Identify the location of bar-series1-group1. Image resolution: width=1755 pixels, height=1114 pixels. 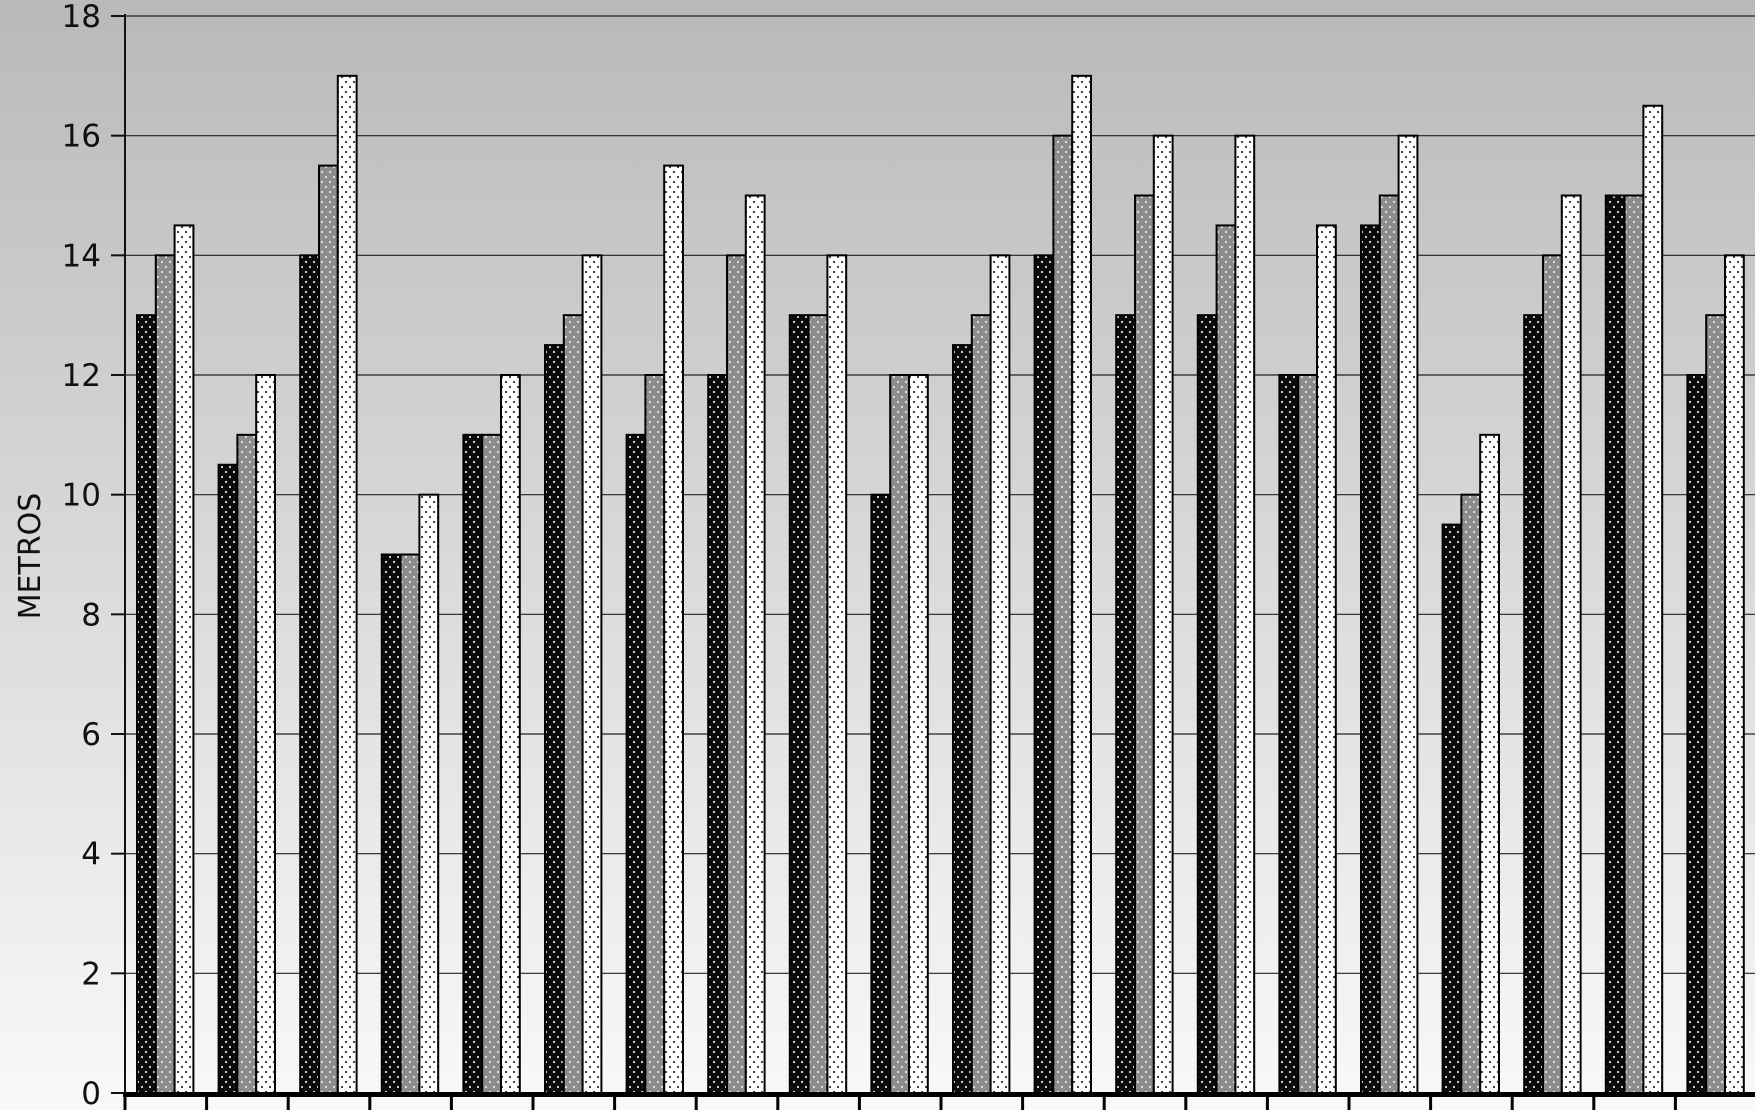
(146, 704).